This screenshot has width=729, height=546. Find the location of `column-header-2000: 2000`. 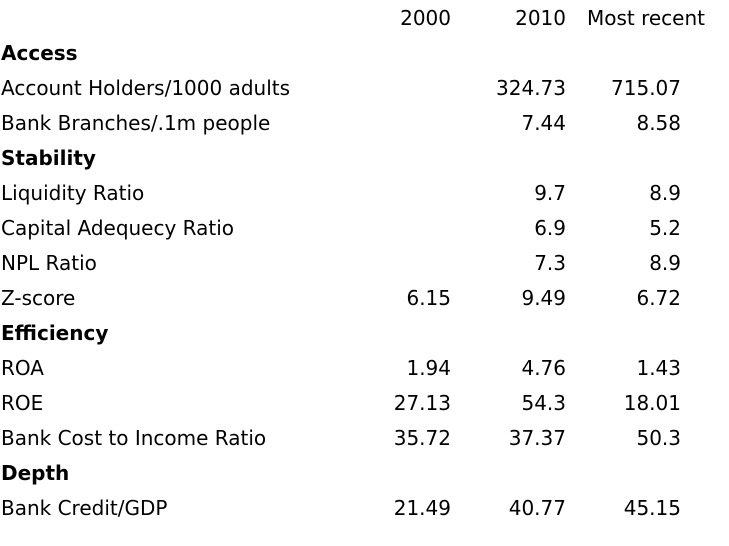

column-header-2000: 2000 is located at coordinates (425, 18).